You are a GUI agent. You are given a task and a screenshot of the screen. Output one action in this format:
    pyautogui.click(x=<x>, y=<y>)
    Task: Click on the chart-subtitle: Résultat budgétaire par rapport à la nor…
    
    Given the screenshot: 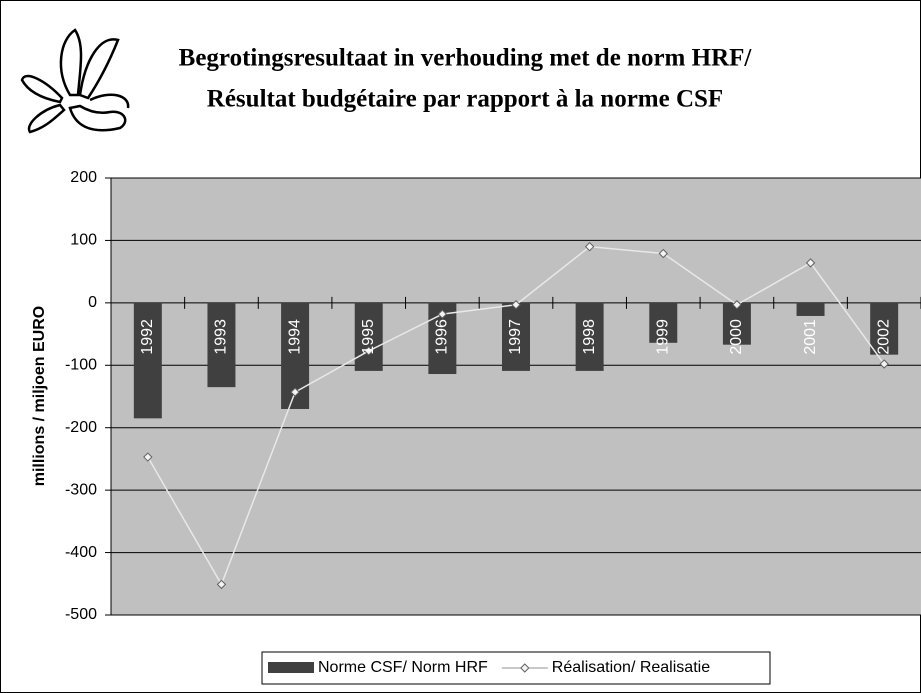 What is the action you would take?
    pyautogui.click(x=465, y=99)
    